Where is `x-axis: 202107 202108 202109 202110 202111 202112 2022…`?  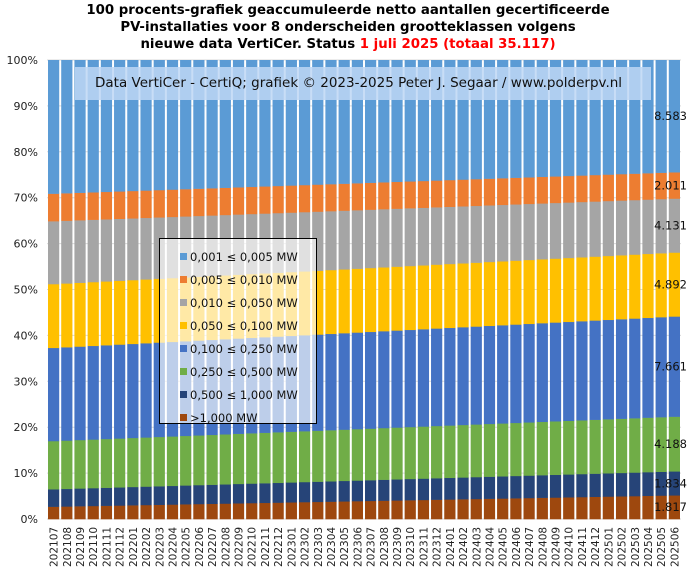
x-axis: 202107 202108 202109 202110 202111 202112 2022… is located at coordinates (365, 547).